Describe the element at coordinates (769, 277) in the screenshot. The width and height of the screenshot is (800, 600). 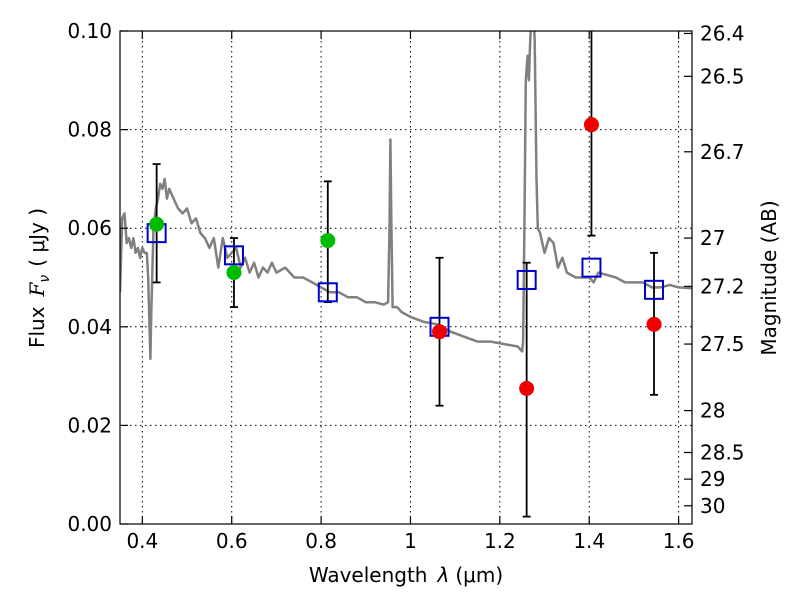
I see `right-axis-label: Magnitude (AB)` at that location.